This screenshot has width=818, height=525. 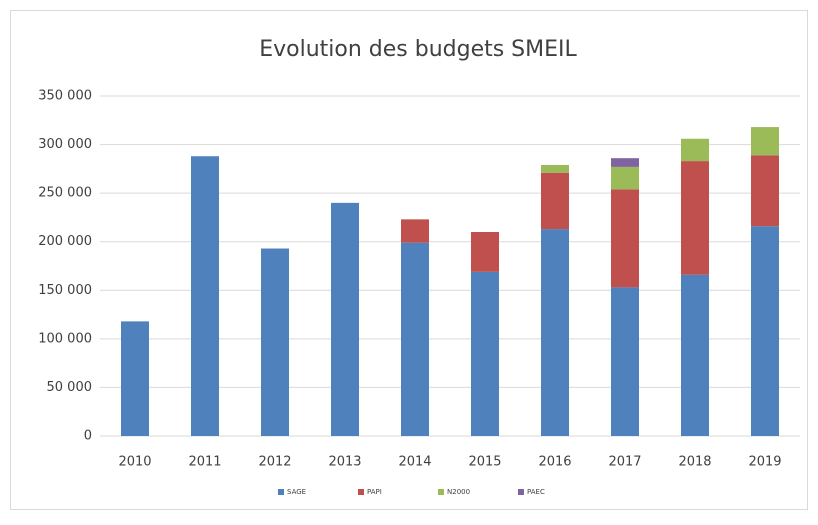 I want to click on x-tick-label: 2017, so click(x=624, y=462).